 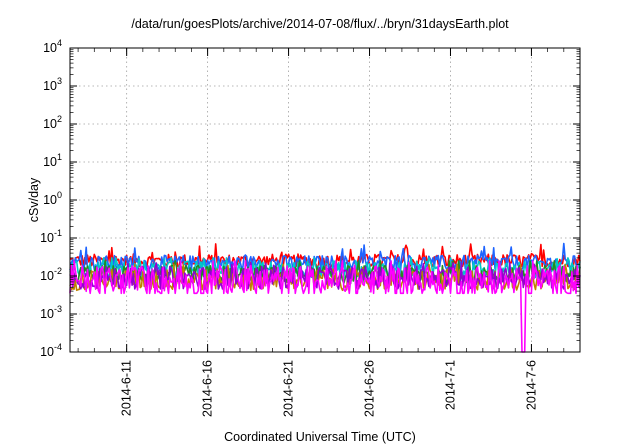 What do you see at coordinates (370, 388) in the screenshot?
I see `x-tick-label: 2014-6-26` at bounding box center [370, 388].